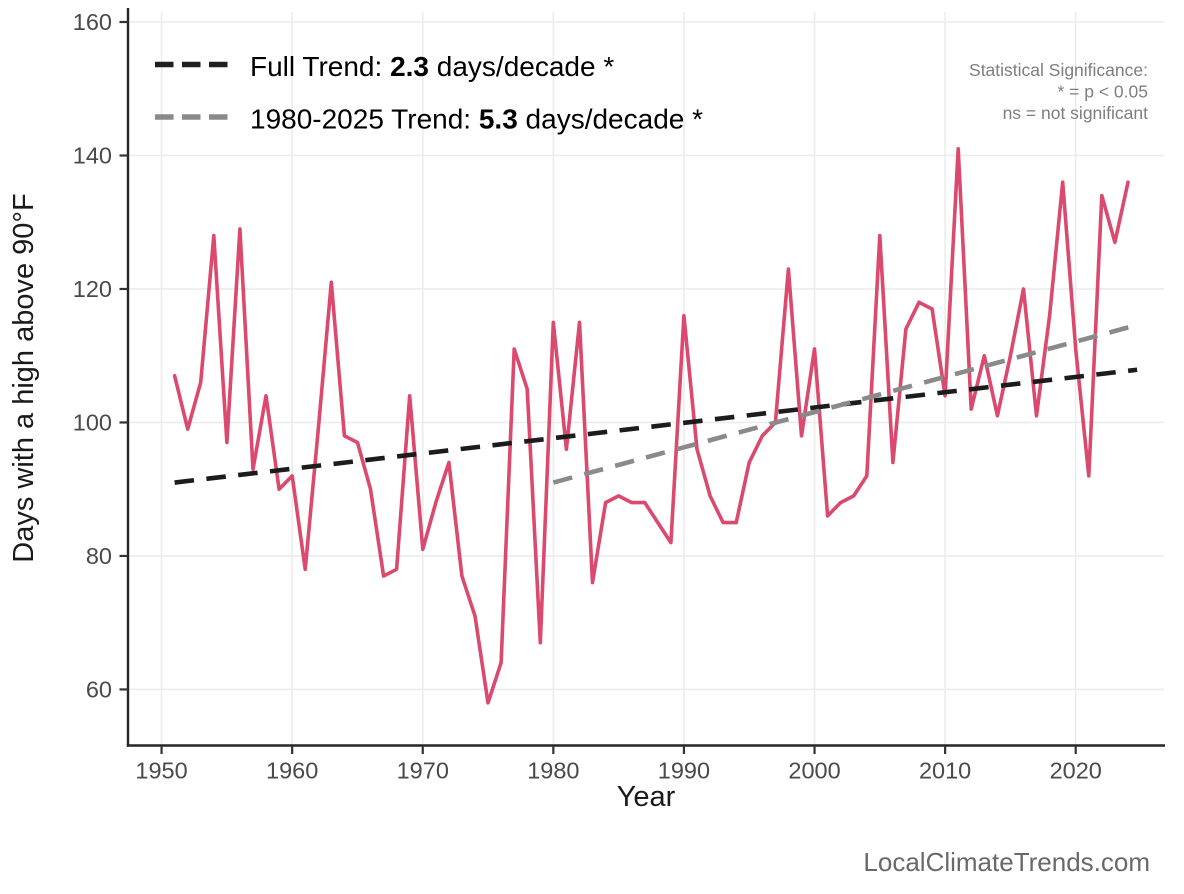 This screenshot has width=1184, height=894. Describe the element at coordinates (476, 119) in the screenshot. I see `recent-trend-legend-label: 1980-2025 Trend: 5.3 days/decade *` at that location.